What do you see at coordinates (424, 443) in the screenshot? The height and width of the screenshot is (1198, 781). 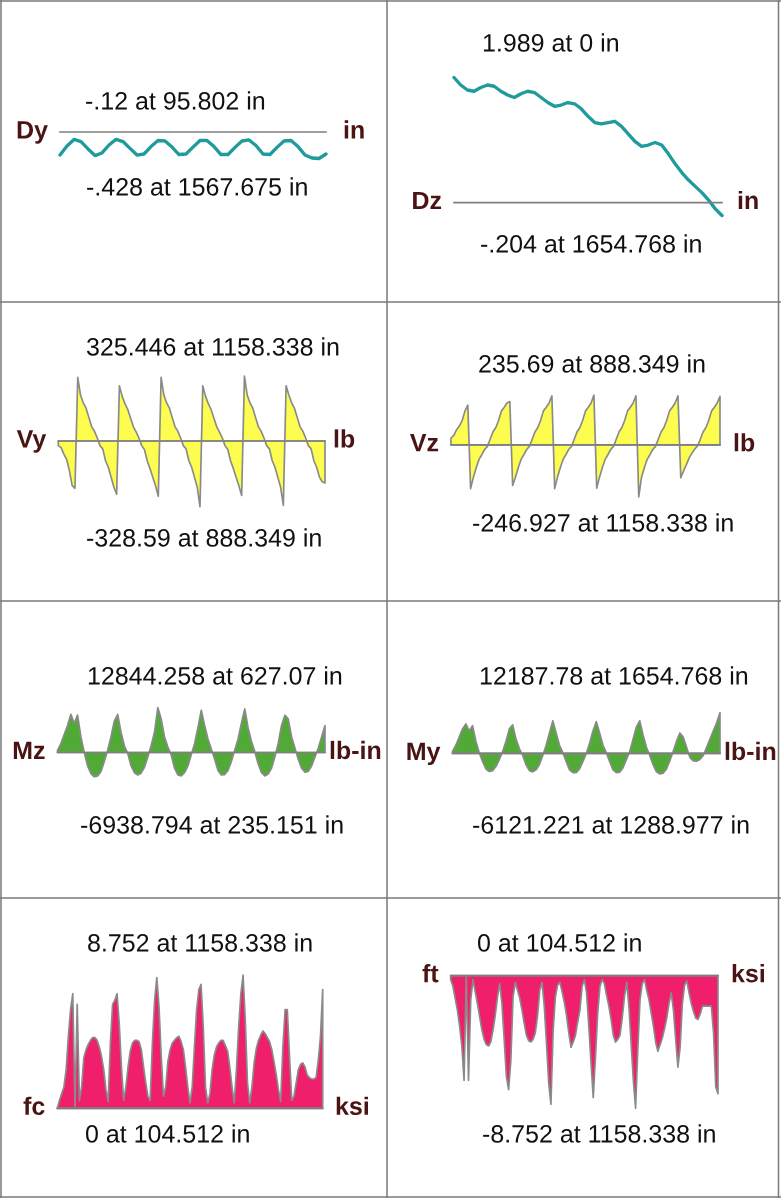 I see `y-axis-title: Vz` at bounding box center [424, 443].